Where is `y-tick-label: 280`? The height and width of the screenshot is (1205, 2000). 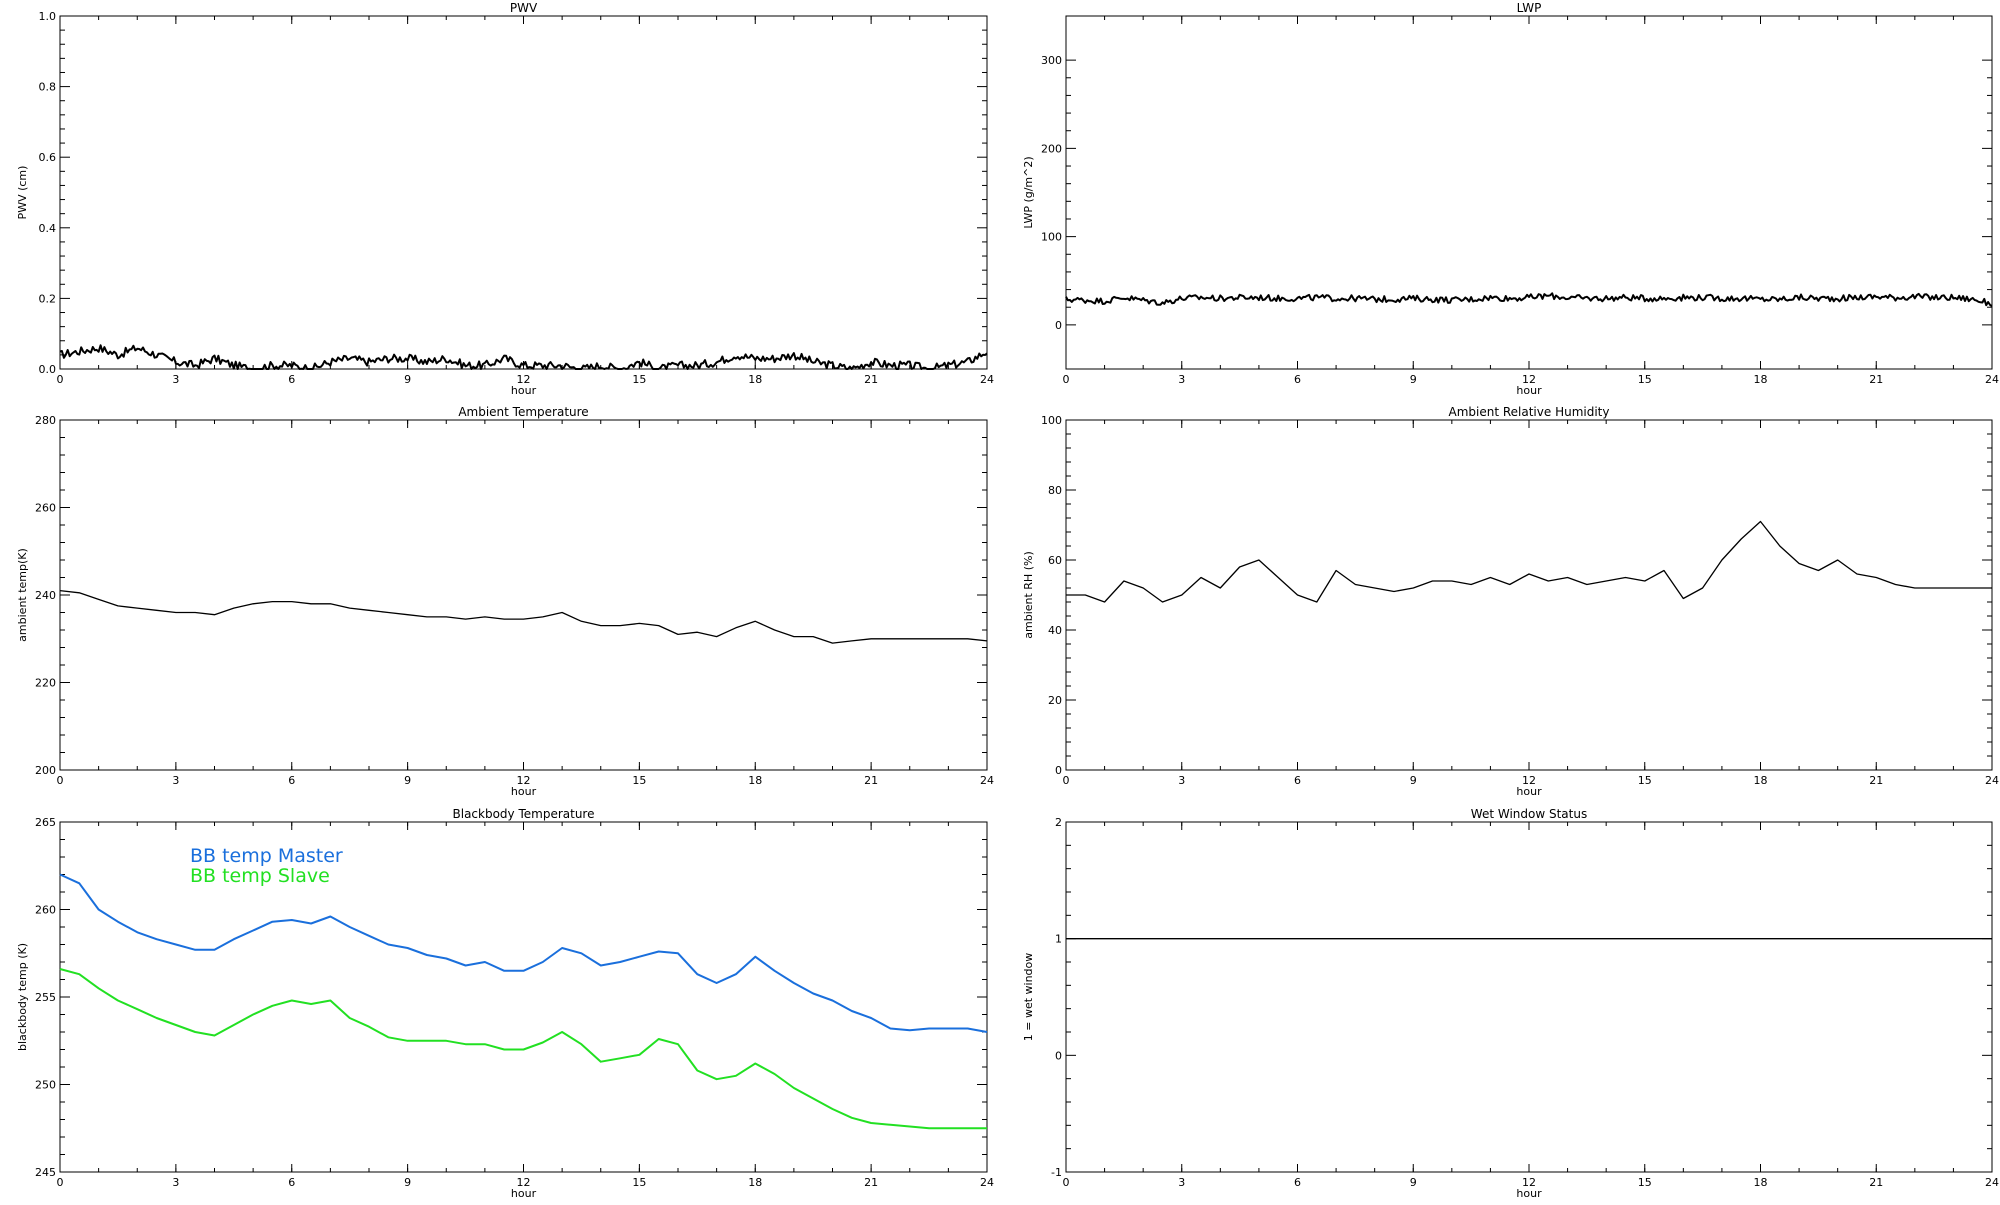
y-tick-label: 280 is located at coordinates (45, 420).